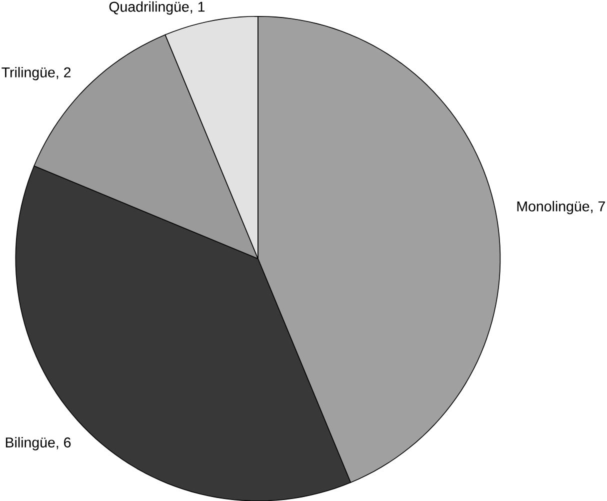 The image size is (607, 501). What do you see at coordinates (63, 73) in the screenshot?
I see `data-label: , 2` at bounding box center [63, 73].